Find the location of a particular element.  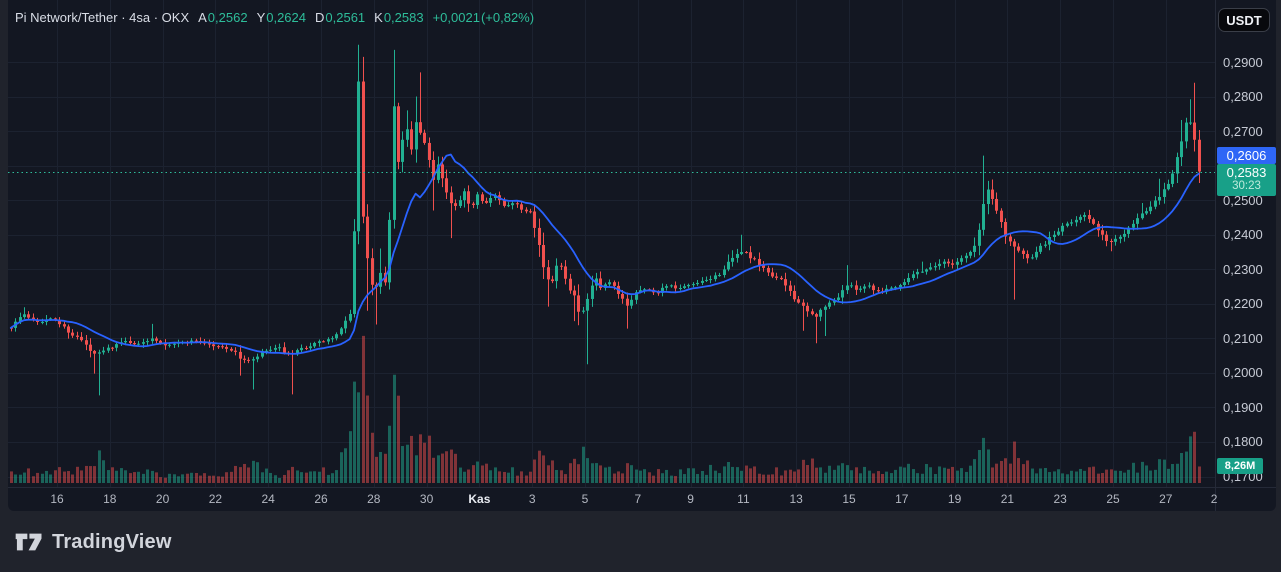

price-tick-label: 0,1800 is located at coordinates (1243, 442).